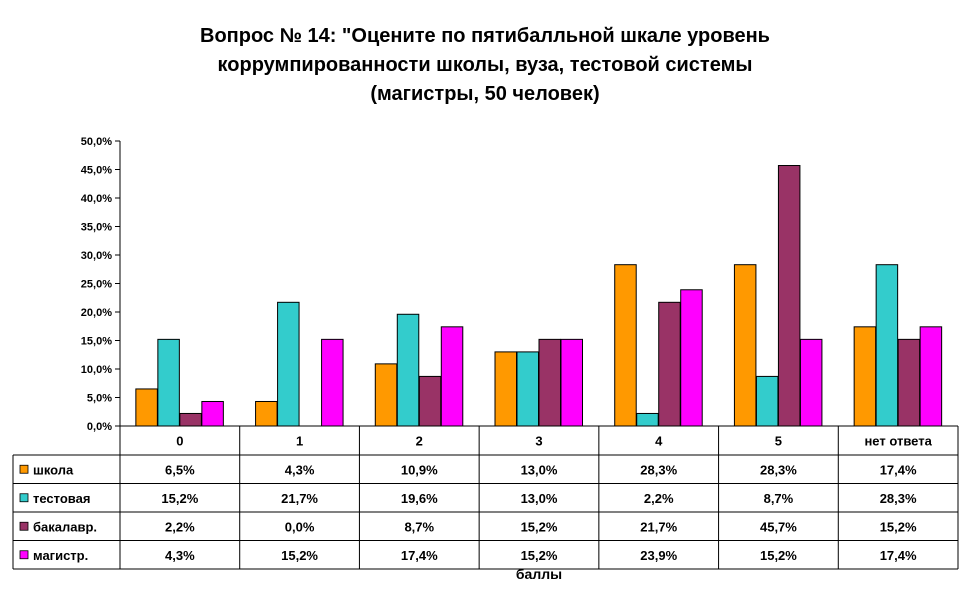 Image resolution: width=970 pixels, height=604 pixels. What do you see at coordinates (99, 427) in the screenshot?
I see `y-tick-label: 0,0%` at bounding box center [99, 427].